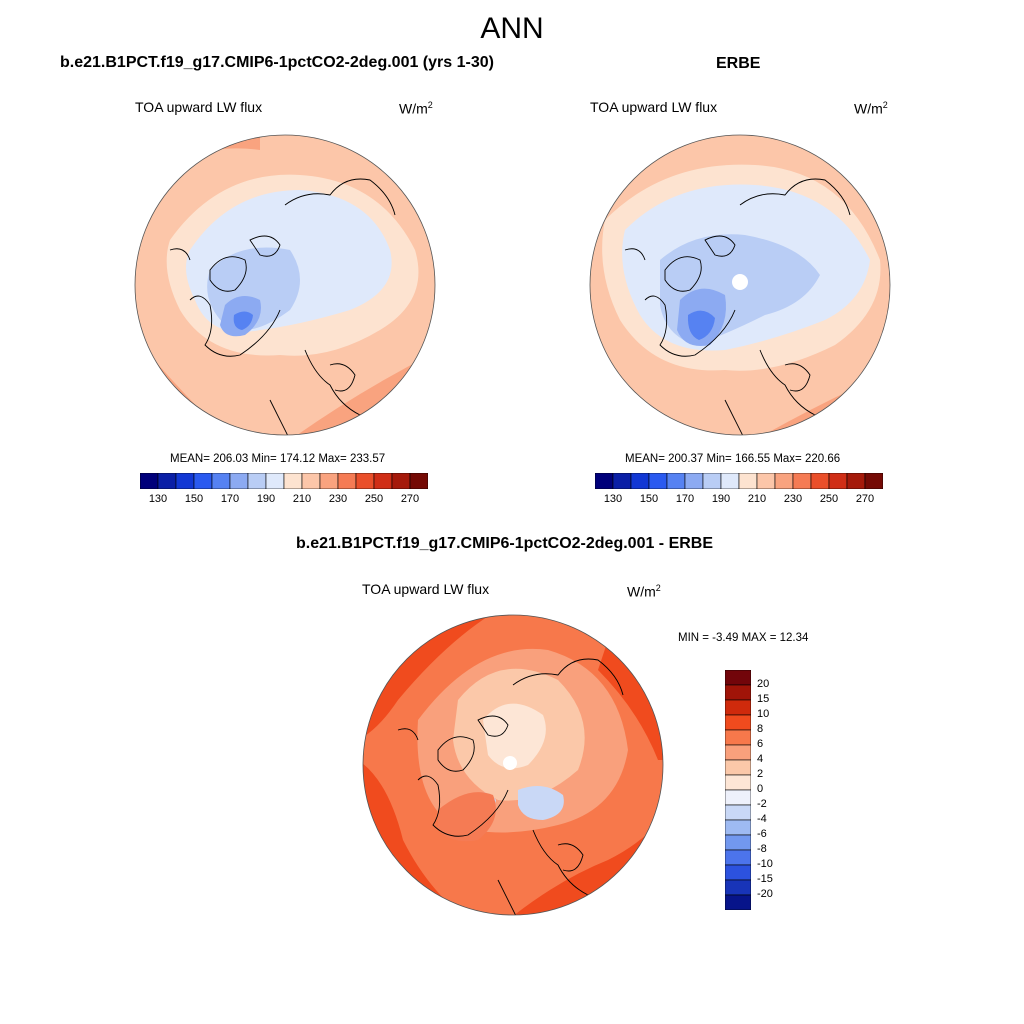 This screenshot has height=1024, width=1024. What do you see at coordinates (739, 500) in the screenshot?
I see `obs-colorbar-labels: 130 150 170 190 210 230 250 270` at bounding box center [739, 500].